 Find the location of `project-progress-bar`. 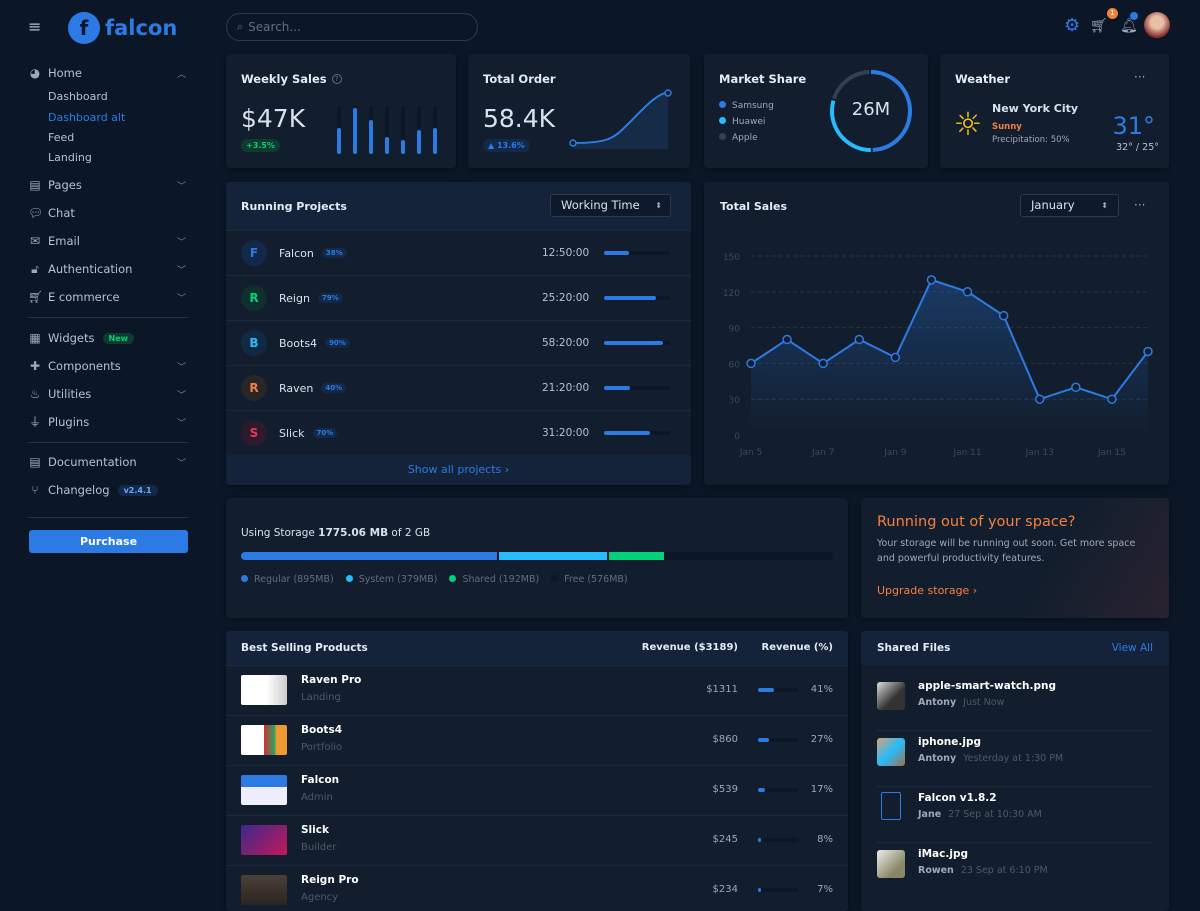

project-progress-bar is located at coordinates (637, 343).